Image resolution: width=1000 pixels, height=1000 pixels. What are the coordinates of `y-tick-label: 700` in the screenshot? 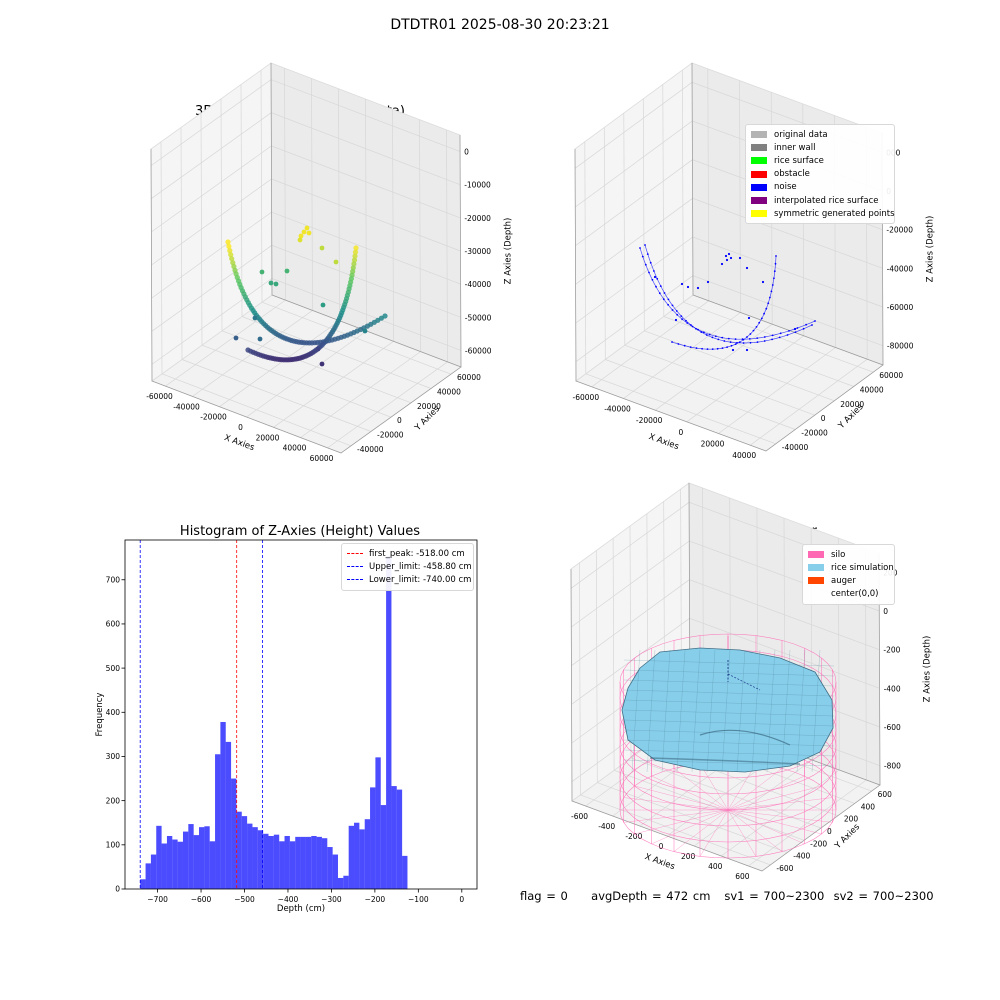 It's located at (113, 579).